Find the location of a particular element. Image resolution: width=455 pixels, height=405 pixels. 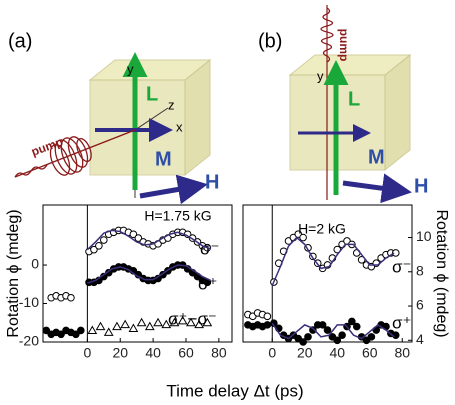

annotation: H=1.75 kG is located at coordinates (177, 216).